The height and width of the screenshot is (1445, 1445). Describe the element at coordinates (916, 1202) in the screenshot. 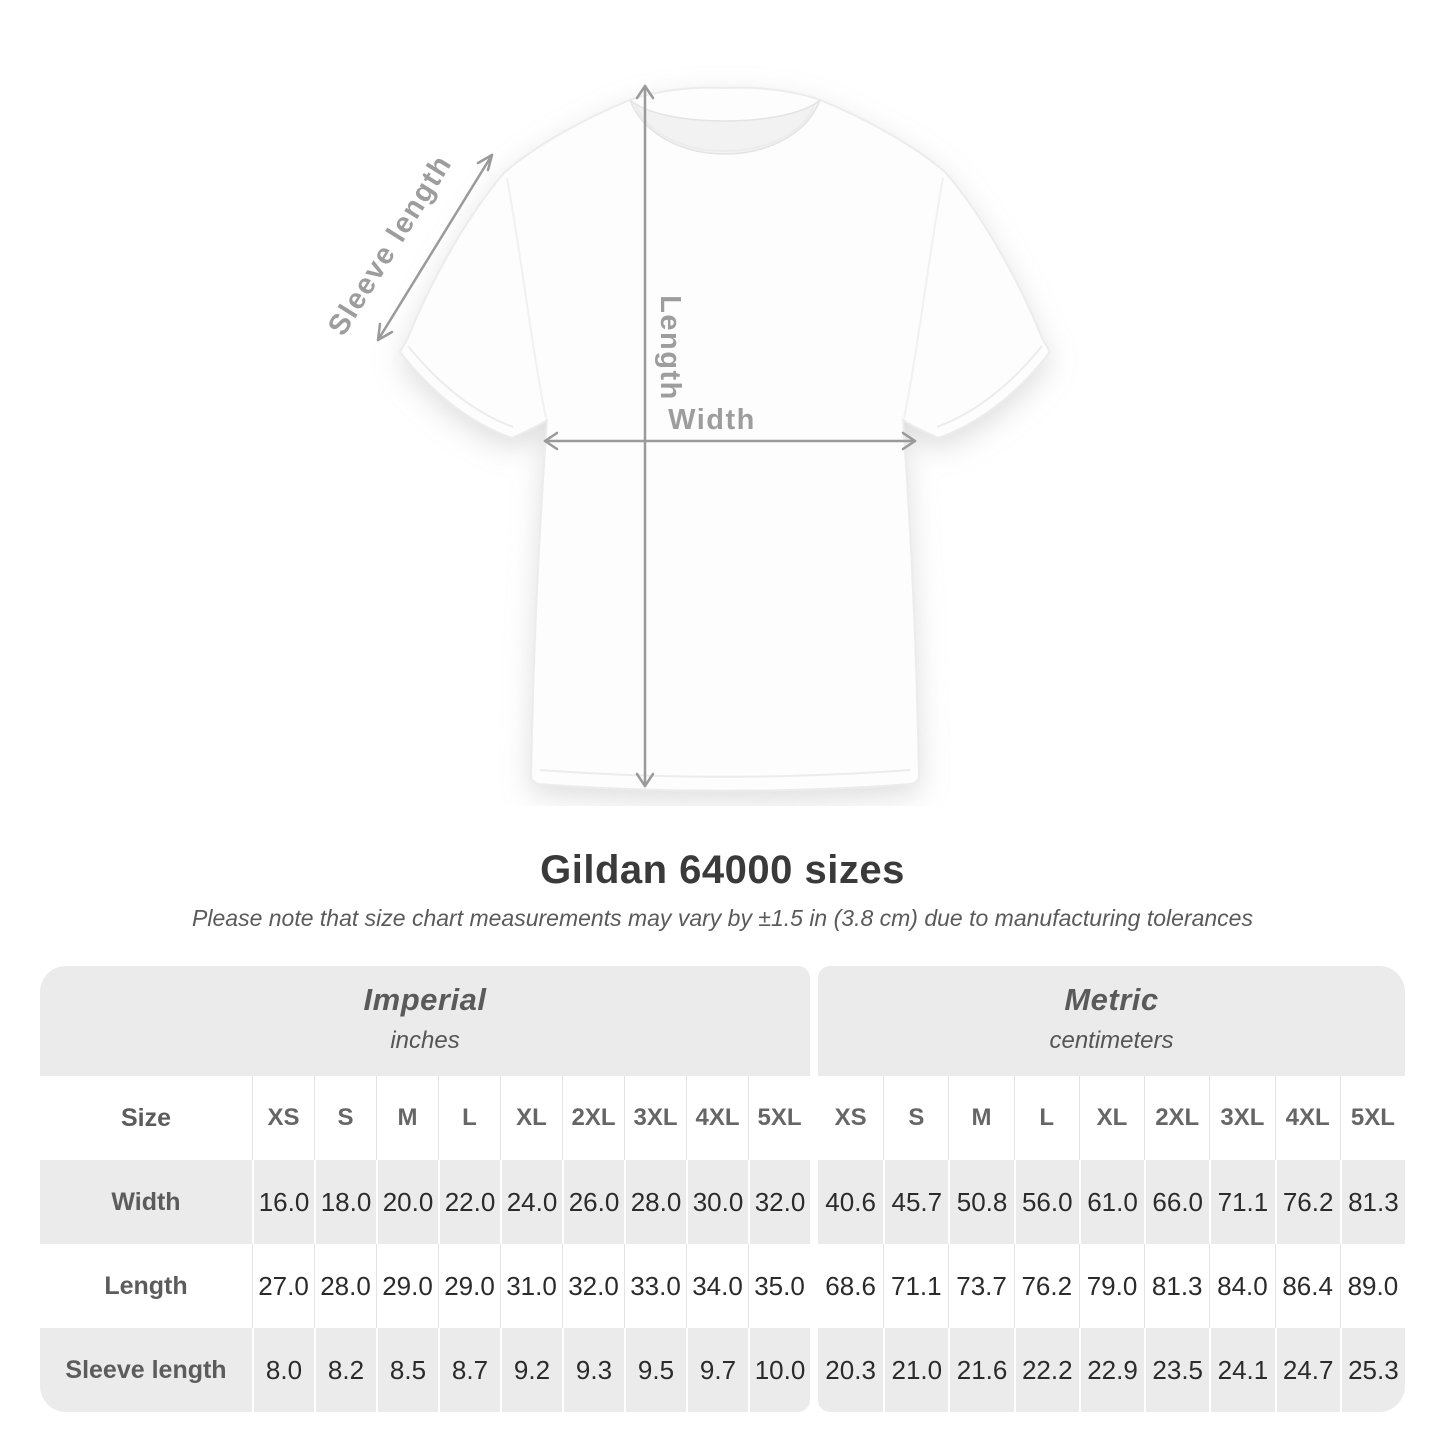

I see `metric-value: 45.7` at that location.